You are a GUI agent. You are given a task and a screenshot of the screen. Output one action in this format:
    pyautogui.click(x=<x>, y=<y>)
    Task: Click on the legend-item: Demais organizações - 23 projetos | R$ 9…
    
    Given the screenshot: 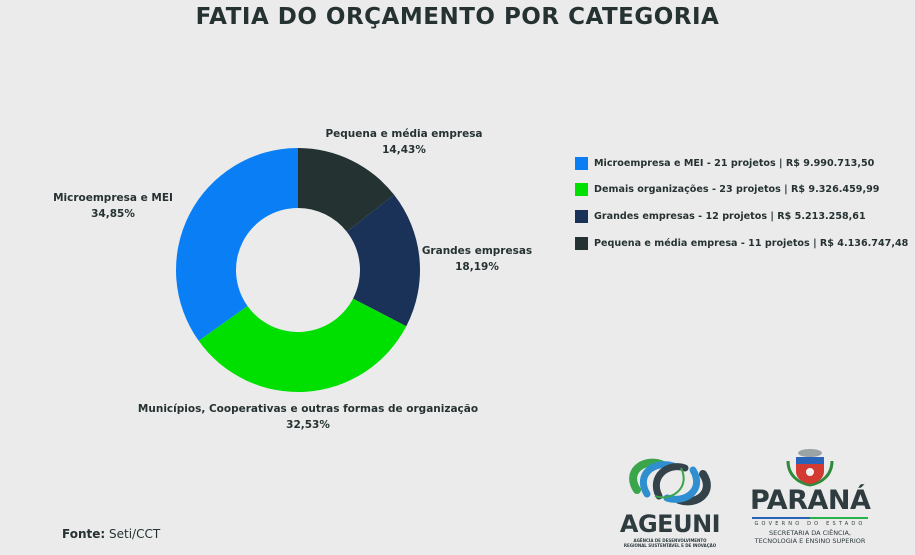 What is the action you would take?
    pyautogui.click(x=741, y=190)
    